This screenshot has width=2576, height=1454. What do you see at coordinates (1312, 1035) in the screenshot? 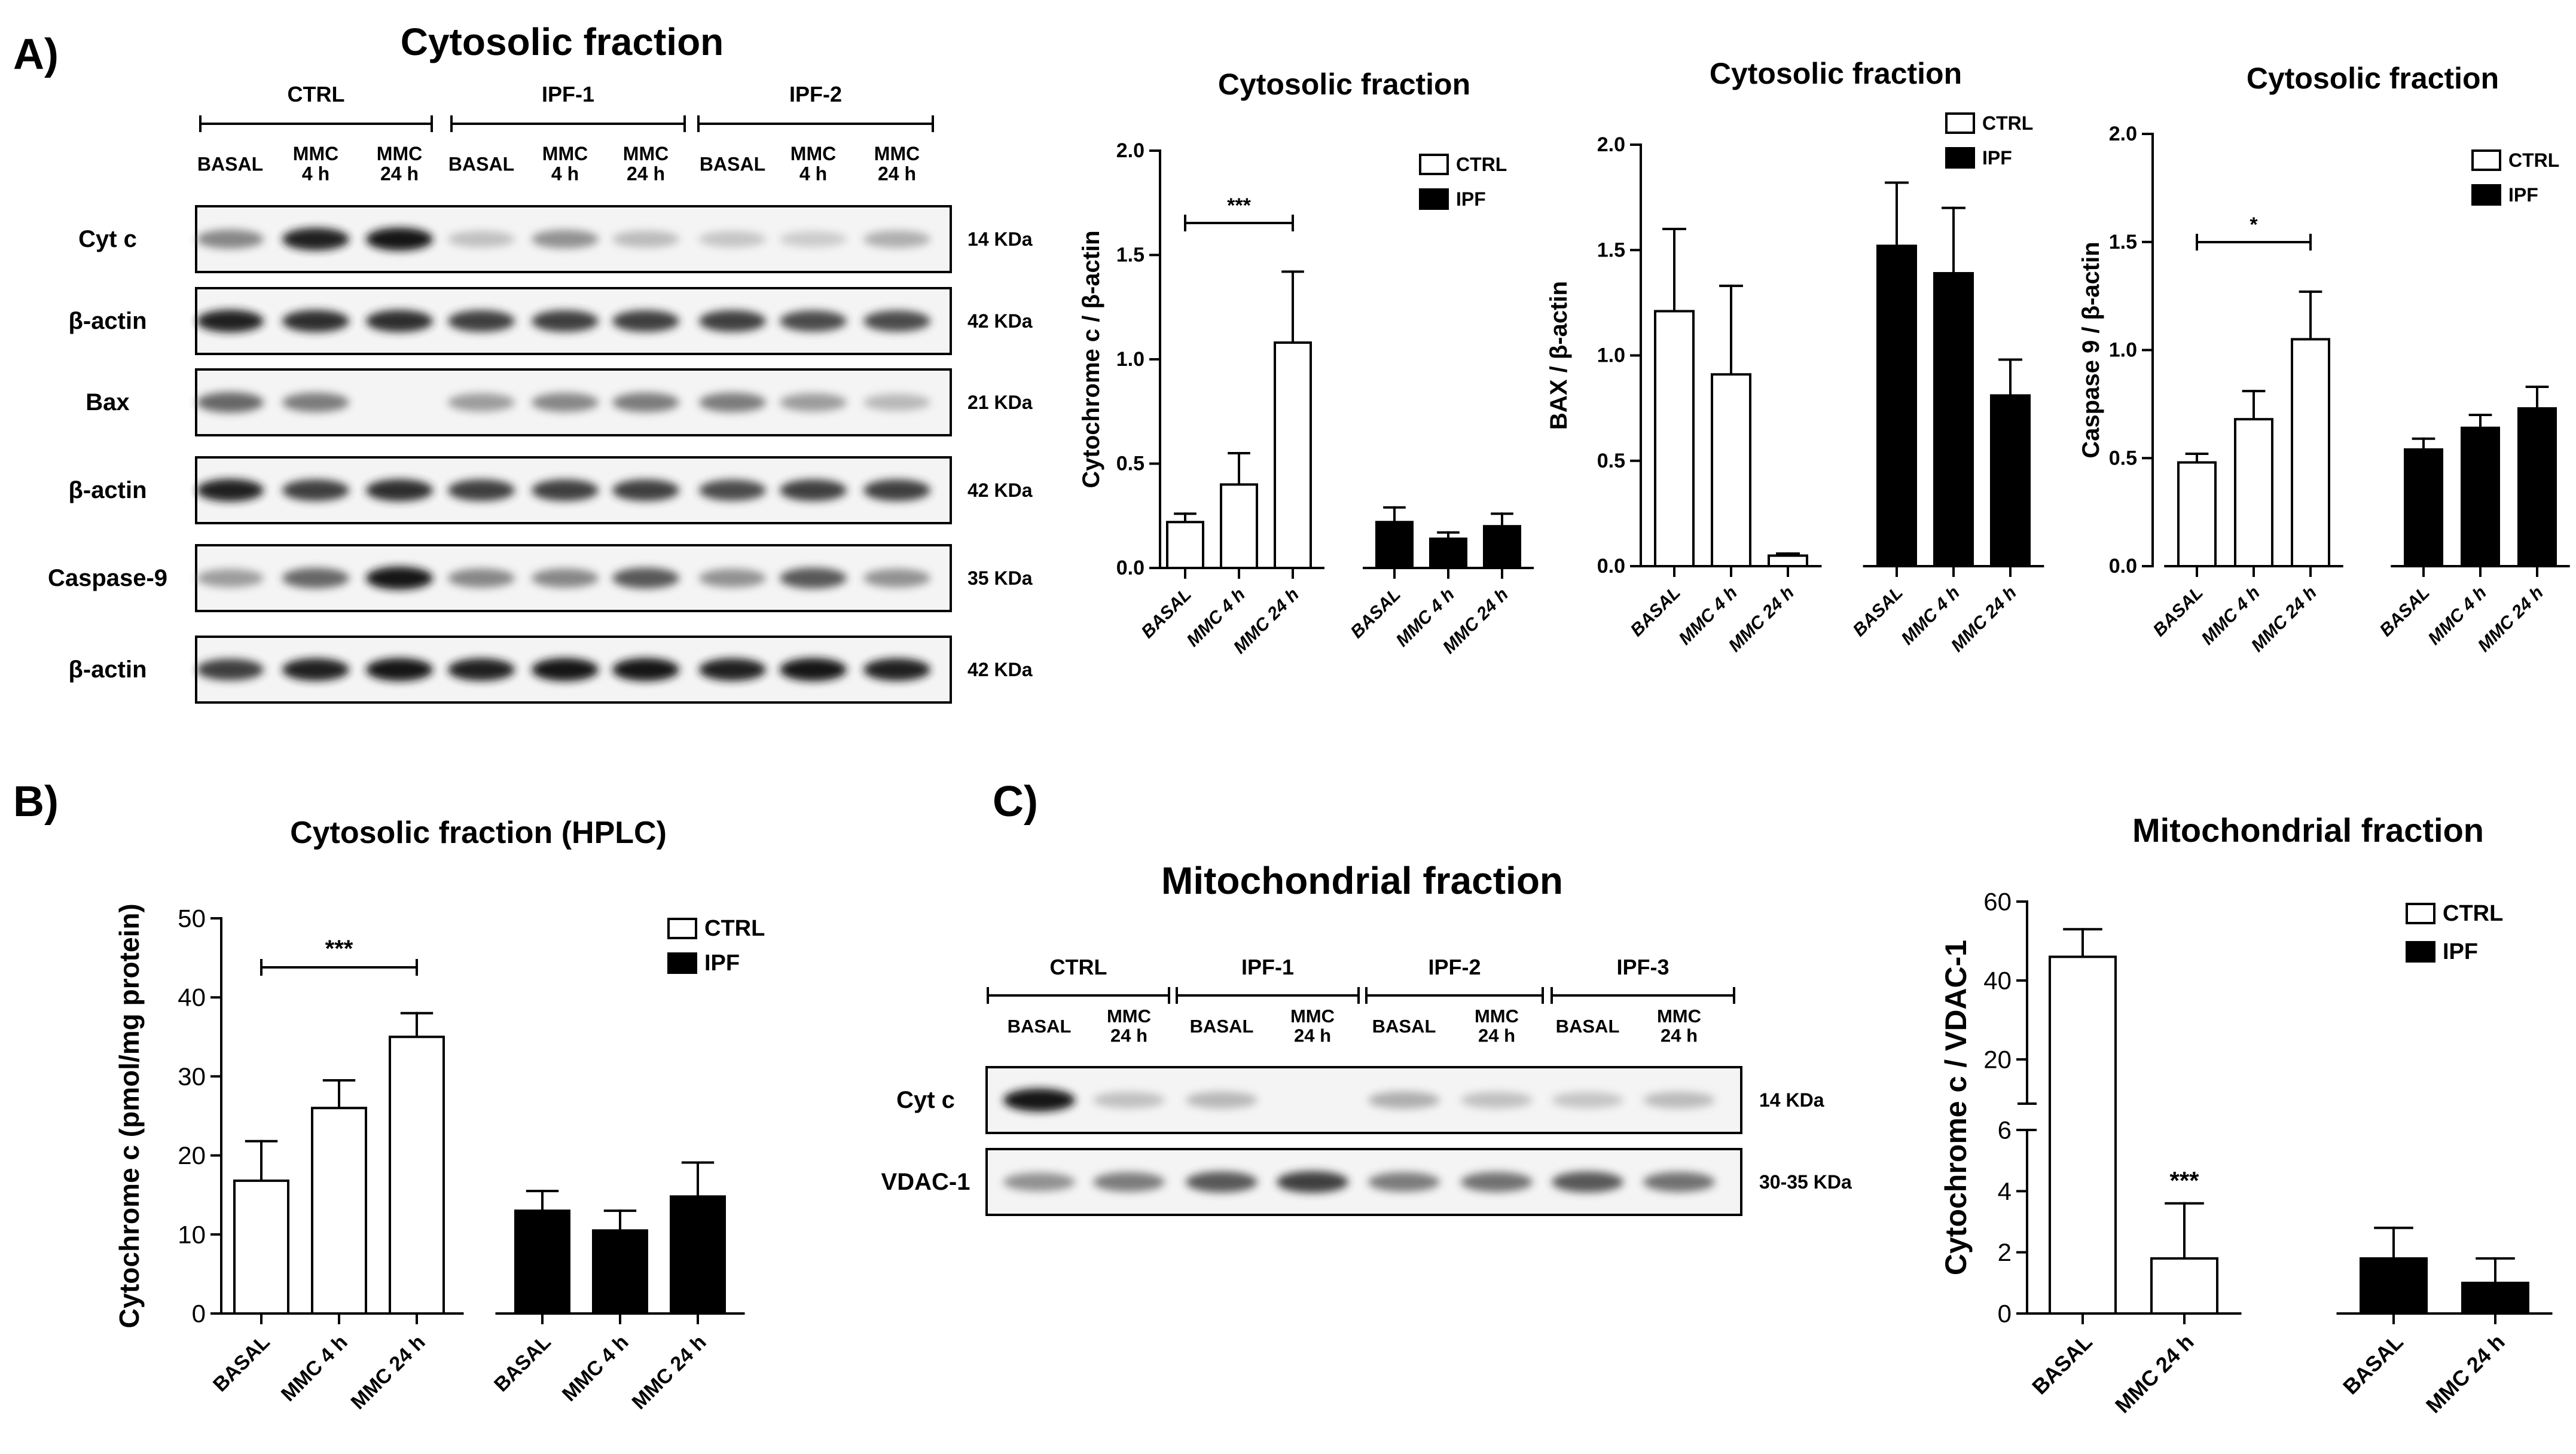
I see `blot-c-lane-label: 24 h` at bounding box center [1312, 1035].